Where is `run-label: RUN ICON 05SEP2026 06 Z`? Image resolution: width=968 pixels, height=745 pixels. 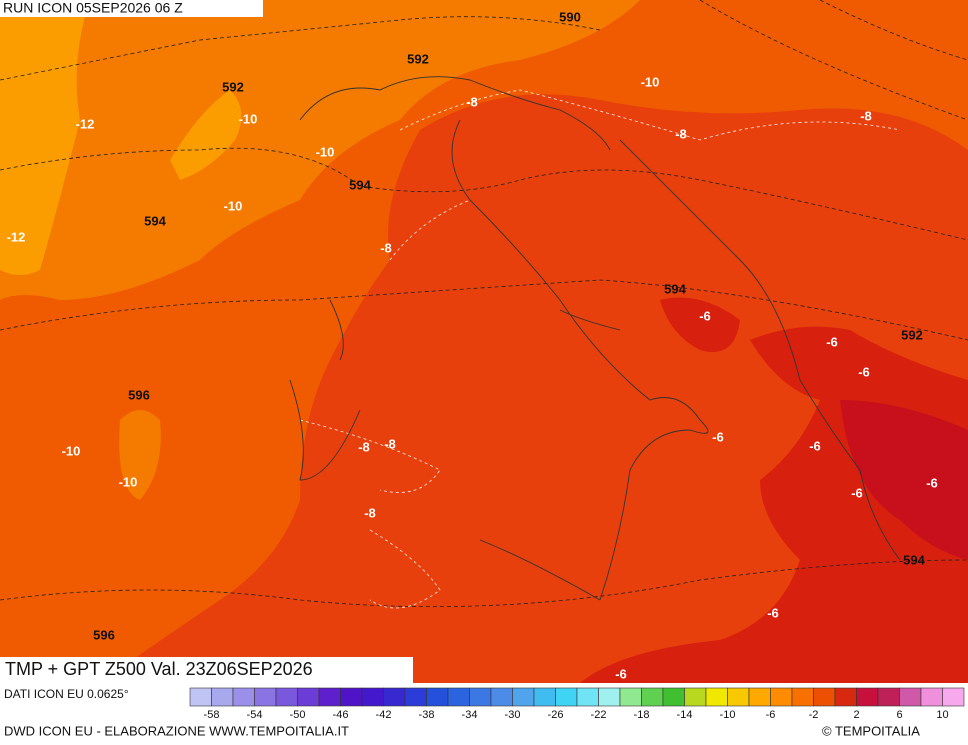
run-label: RUN ICON 05SEP2026 06 Z is located at coordinates (93, 8).